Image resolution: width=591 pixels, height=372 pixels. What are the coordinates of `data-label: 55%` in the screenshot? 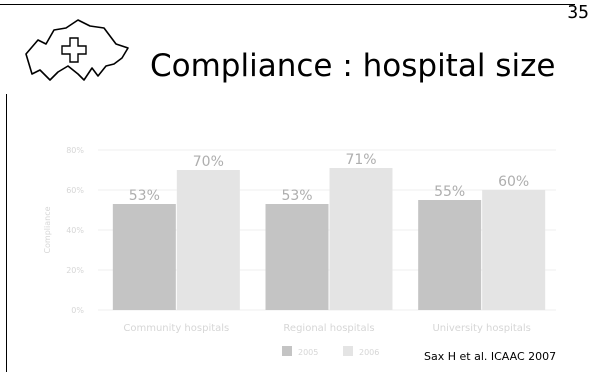 It's located at (449, 192).